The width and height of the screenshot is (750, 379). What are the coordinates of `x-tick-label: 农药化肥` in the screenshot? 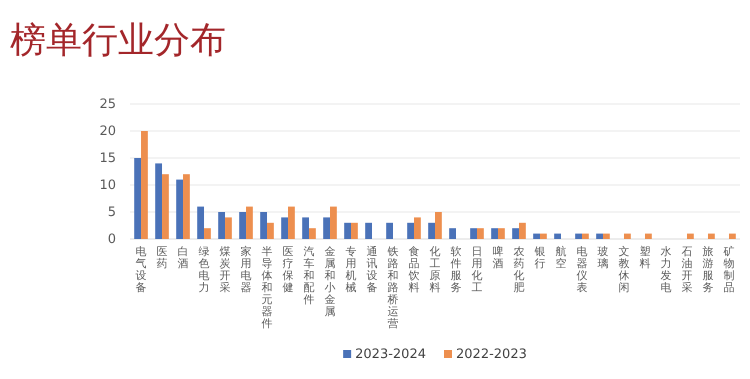 It's located at (518, 269).